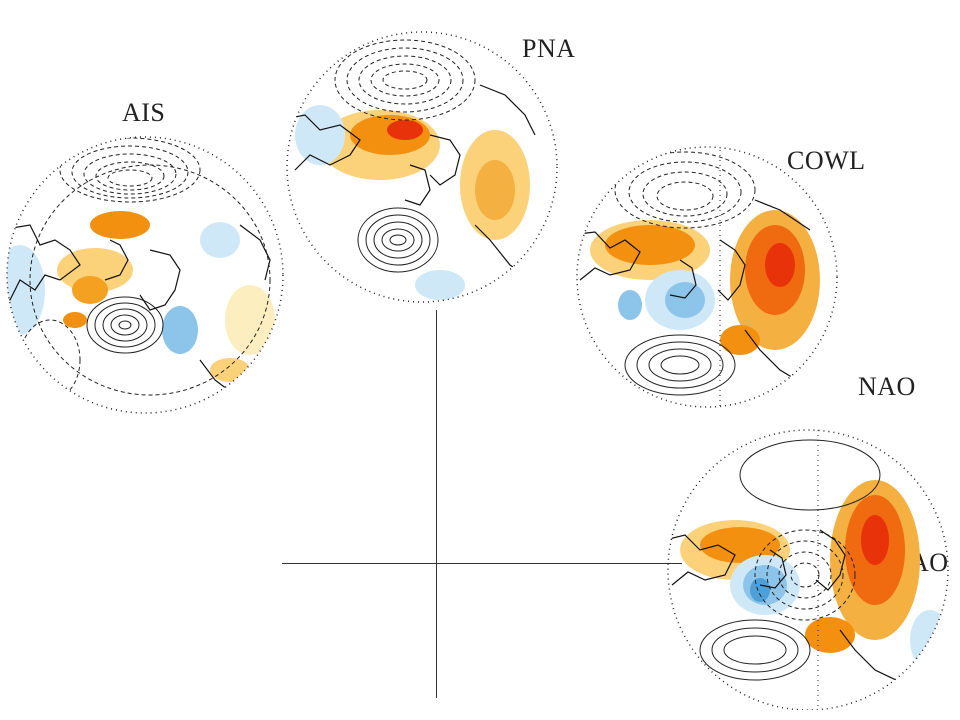  What do you see at coordinates (549, 48) in the screenshot?
I see `label-pna: PNA` at bounding box center [549, 48].